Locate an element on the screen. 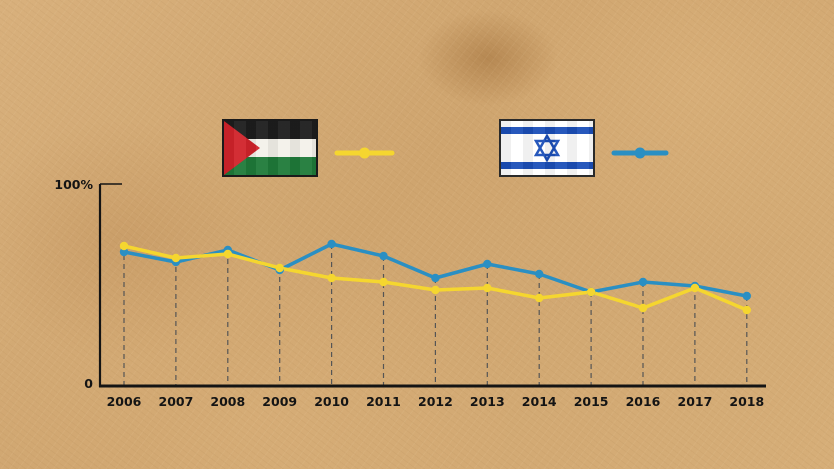 This screenshot has width=834, height=469. data-point-palestine-2015 is located at coordinates (591, 292).